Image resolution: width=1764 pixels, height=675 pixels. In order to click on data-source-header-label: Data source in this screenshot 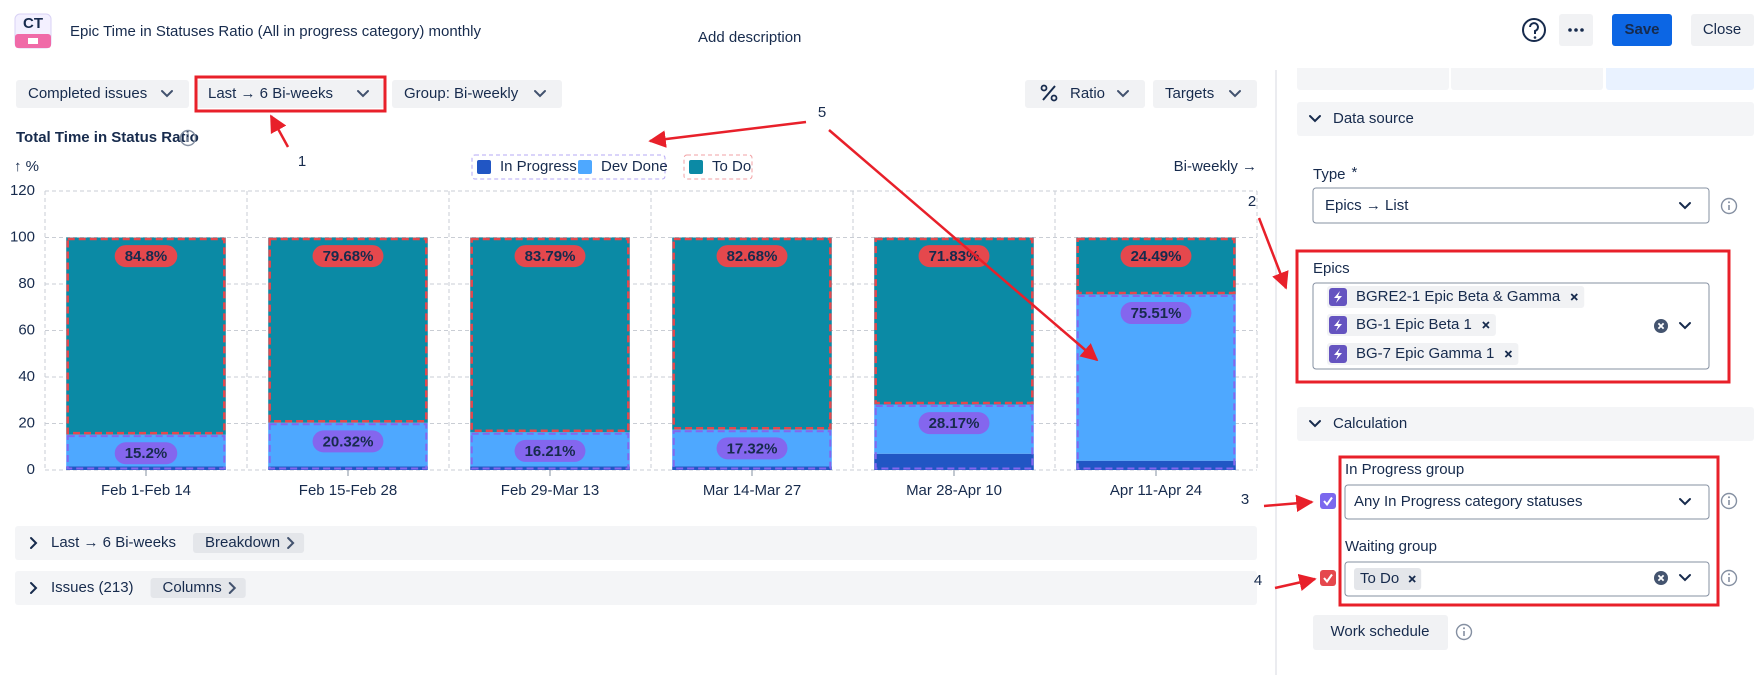, I will do `click(1373, 118)`.